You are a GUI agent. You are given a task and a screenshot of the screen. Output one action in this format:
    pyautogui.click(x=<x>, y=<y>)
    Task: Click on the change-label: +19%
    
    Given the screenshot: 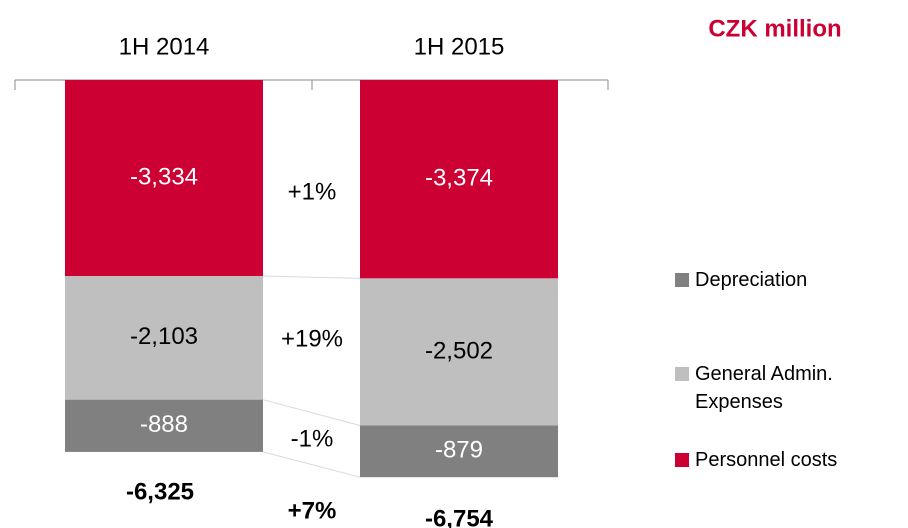 What is the action you would take?
    pyautogui.click(x=312, y=338)
    